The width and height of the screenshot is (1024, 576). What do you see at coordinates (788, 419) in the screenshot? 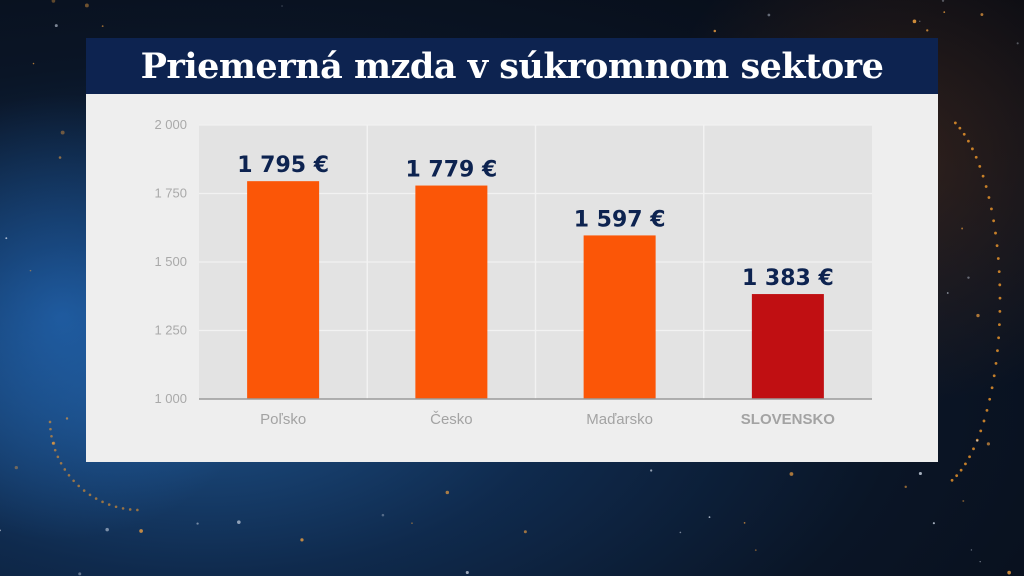
I see `x-tick-label: SLOVENSKO` at bounding box center [788, 419].